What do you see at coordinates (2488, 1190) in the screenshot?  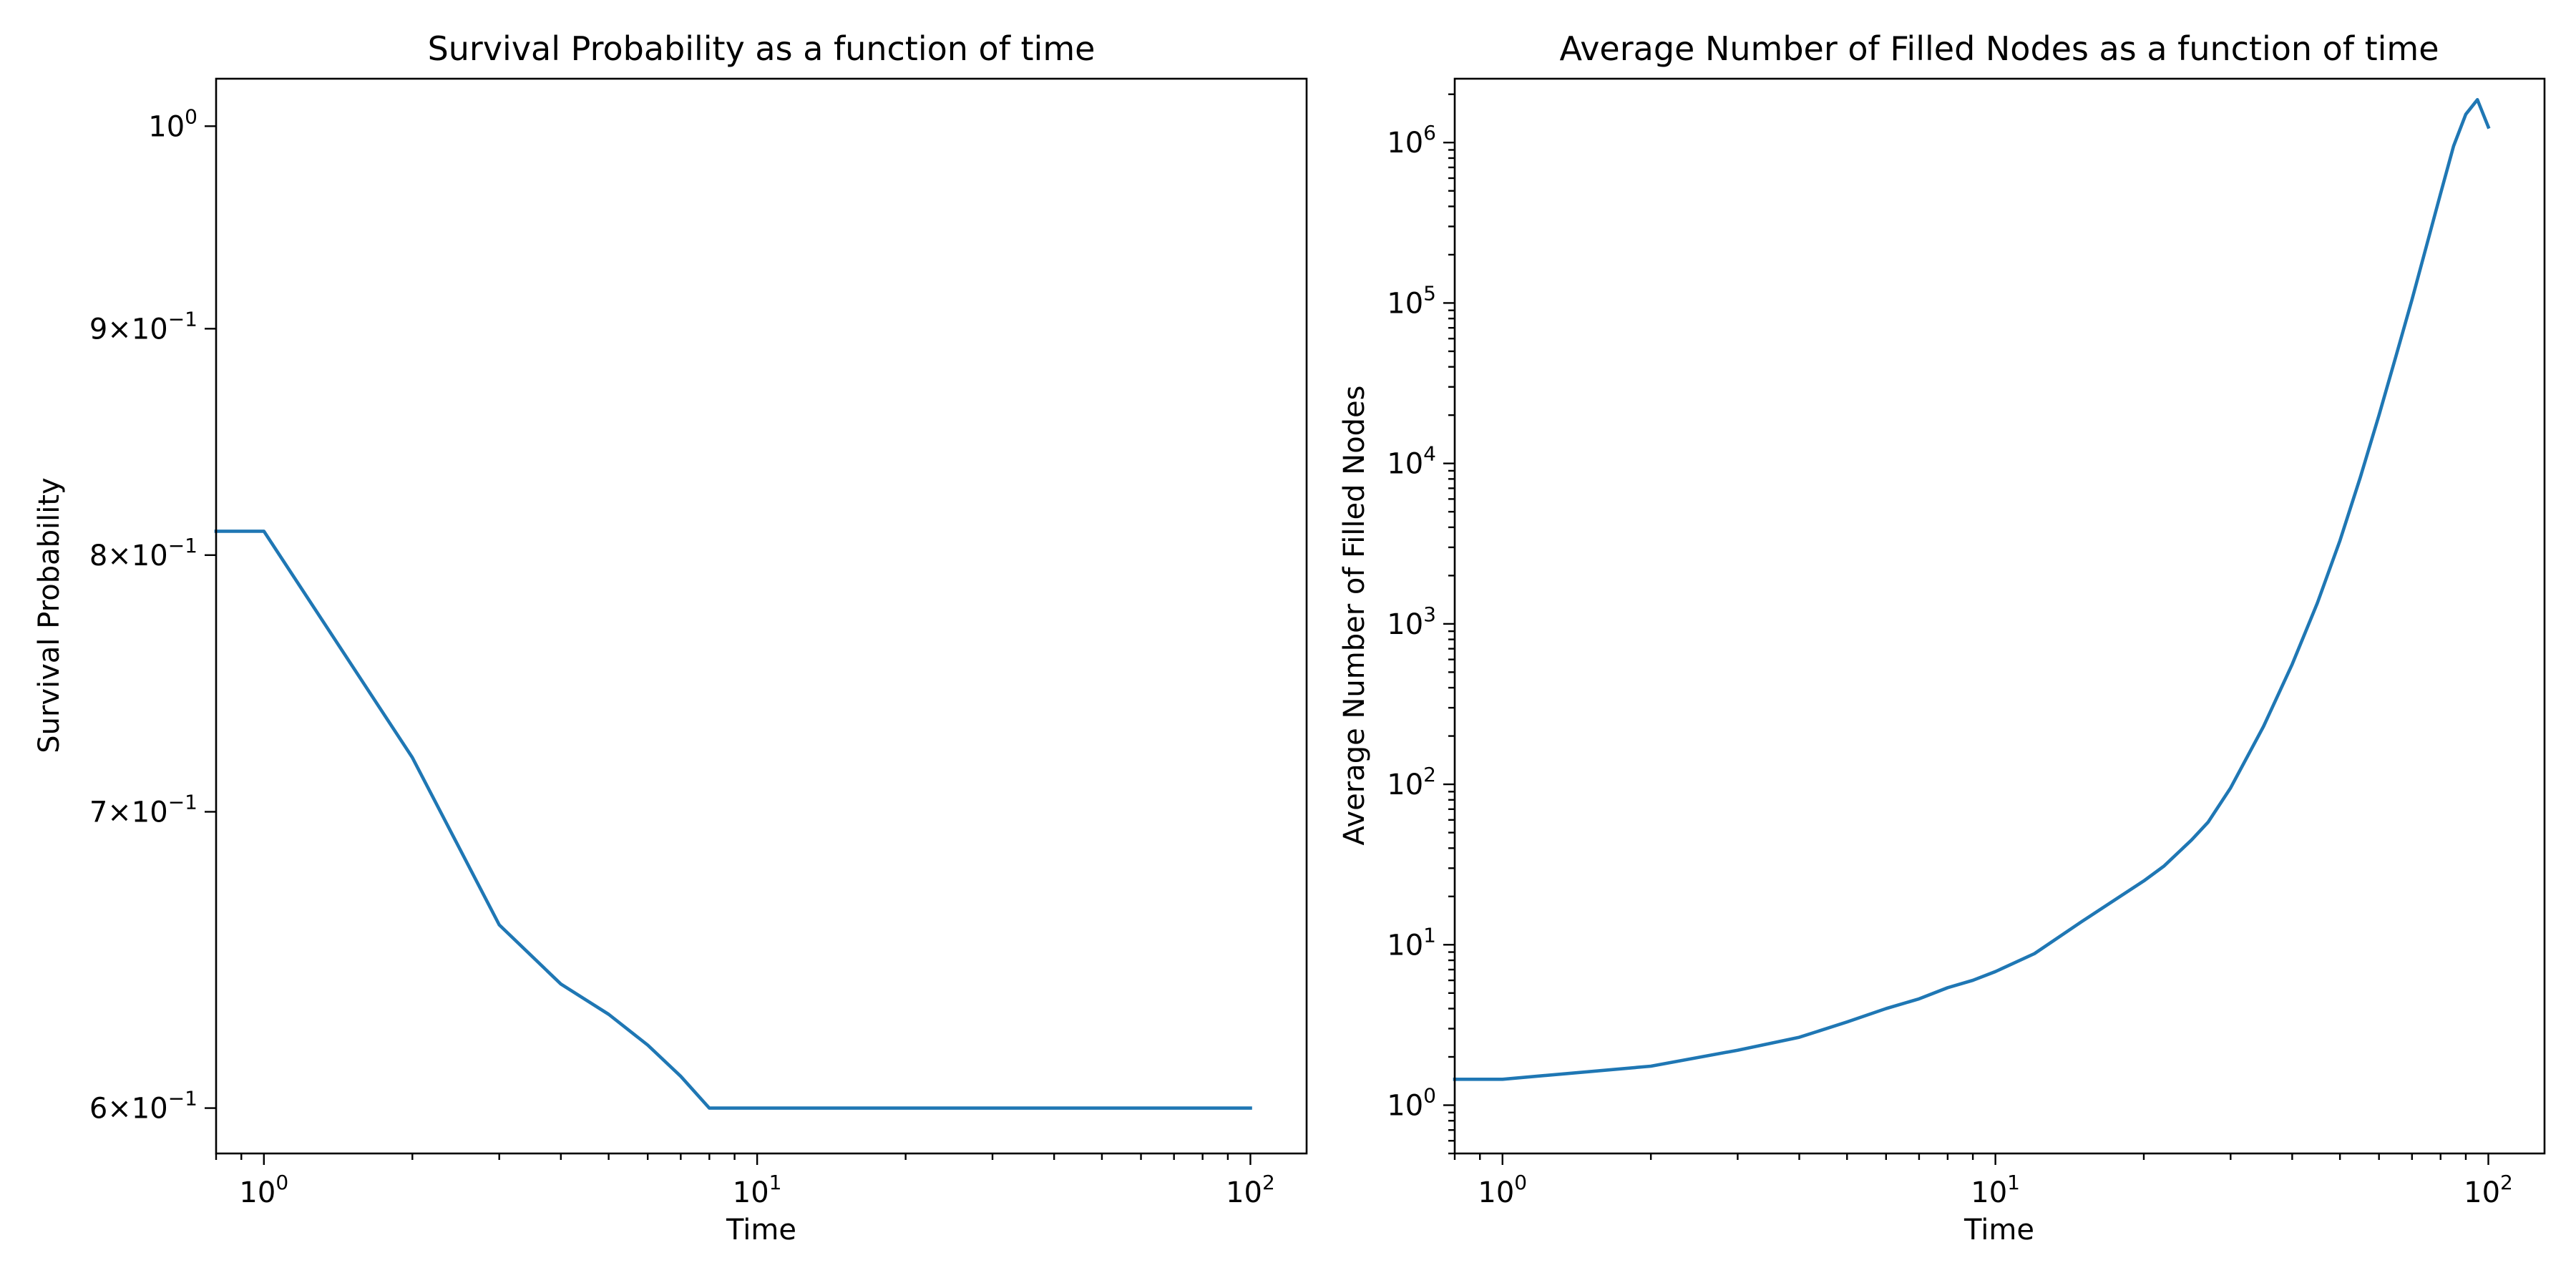 I see `x-tick-label-2: 10²` at bounding box center [2488, 1190].